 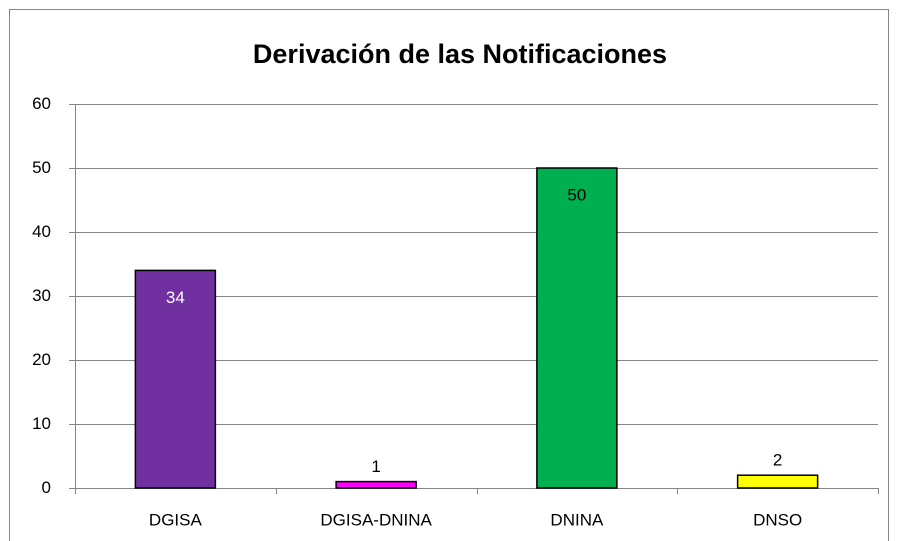 What do you see at coordinates (41, 359) in the screenshot?
I see `y-tick-label: 20` at bounding box center [41, 359].